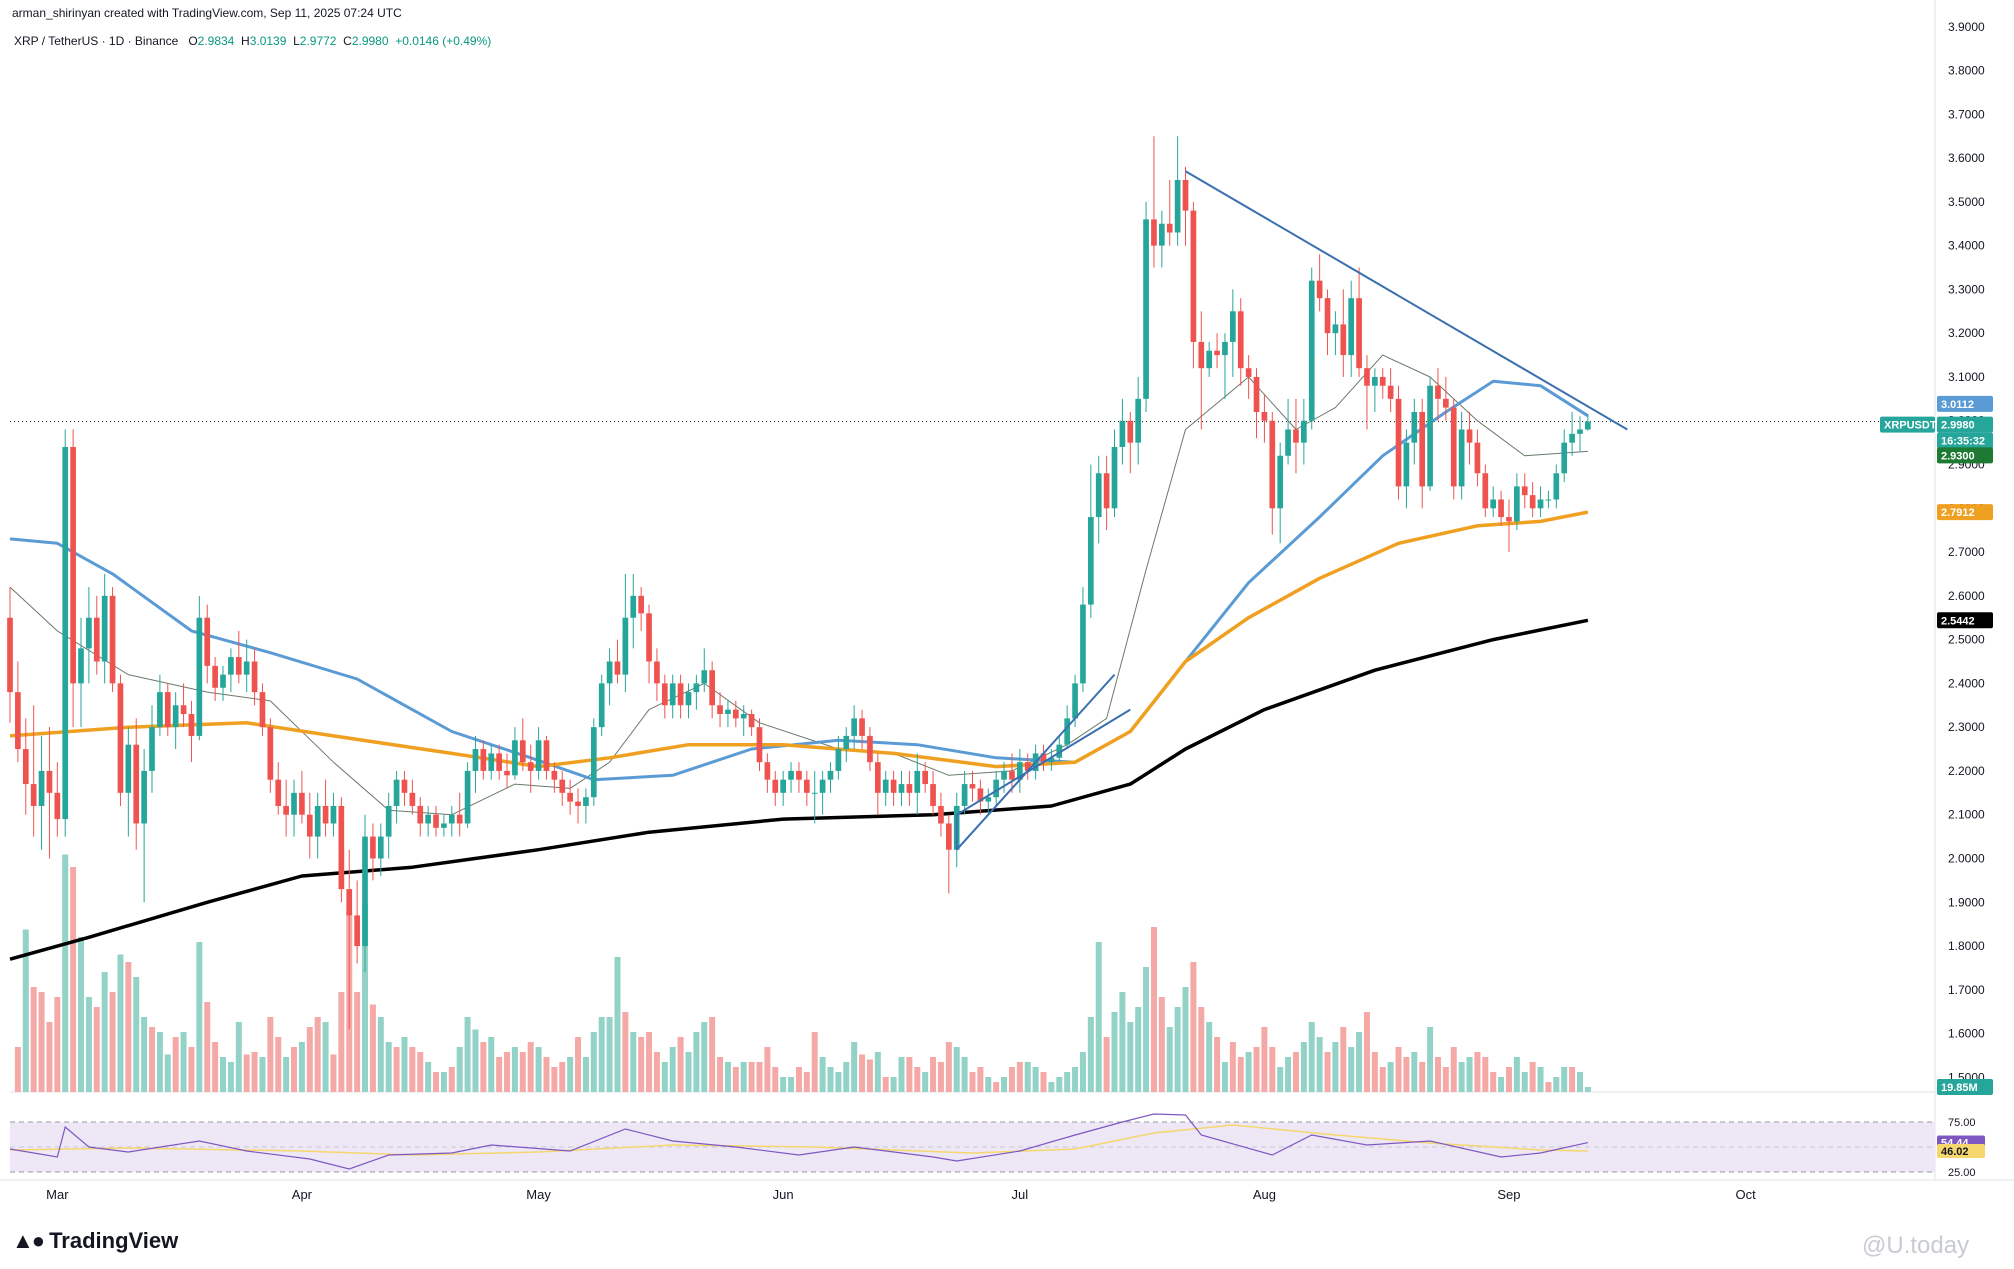  What do you see at coordinates (1916, 1245) in the screenshot?
I see `utoday-watermark: @U.today` at bounding box center [1916, 1245].